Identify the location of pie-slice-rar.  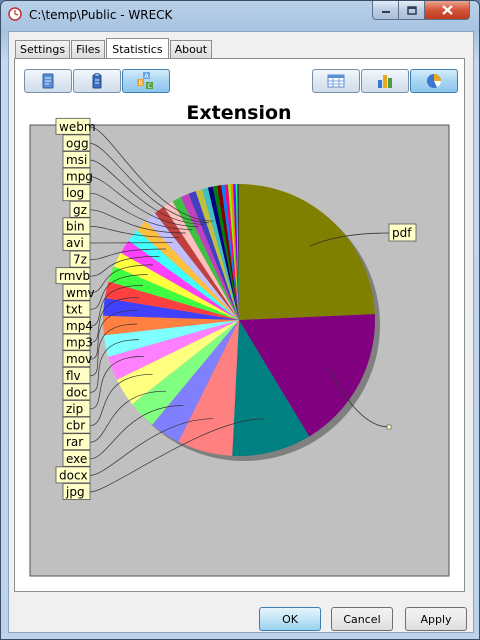
(185, 372).